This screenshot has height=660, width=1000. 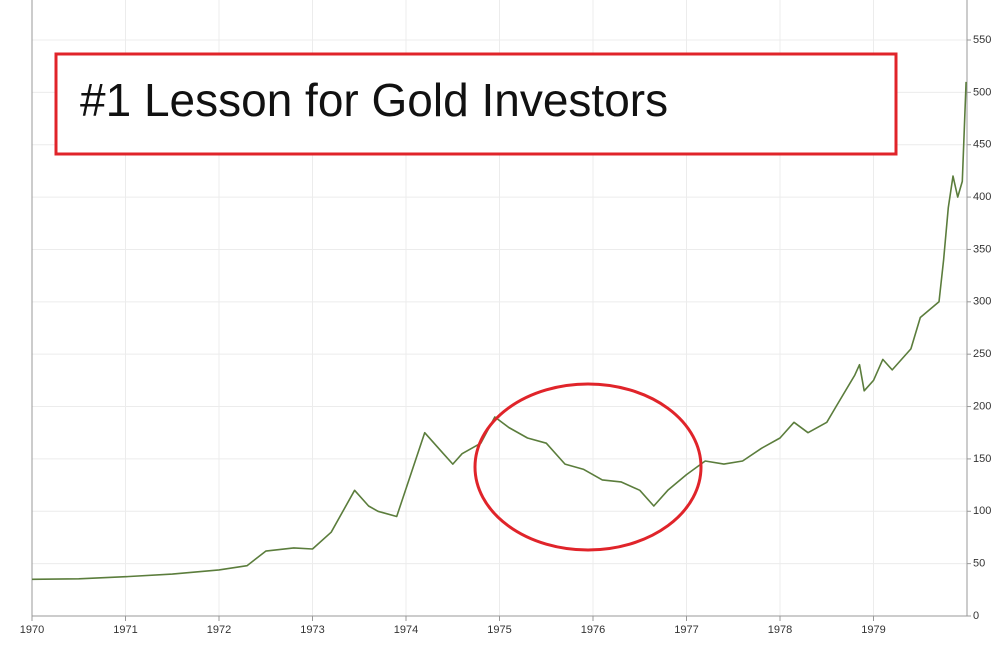 What do you see at coordinates (312, 630) in the screenshot?
I see `x-tick-label: 1973` at bounding box center [312, 630].